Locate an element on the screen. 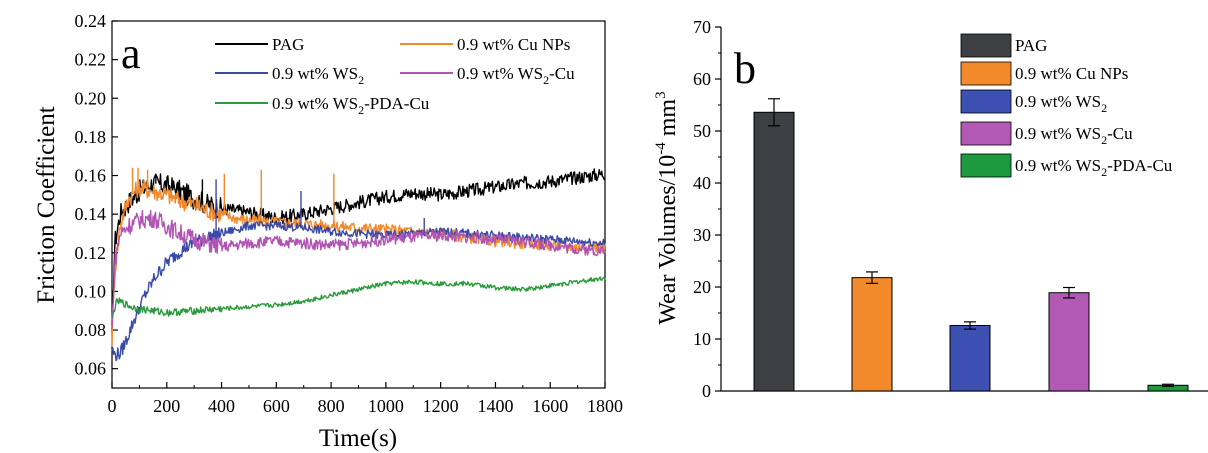  y-tick-label: 70 is located at coordinates (702, 27).